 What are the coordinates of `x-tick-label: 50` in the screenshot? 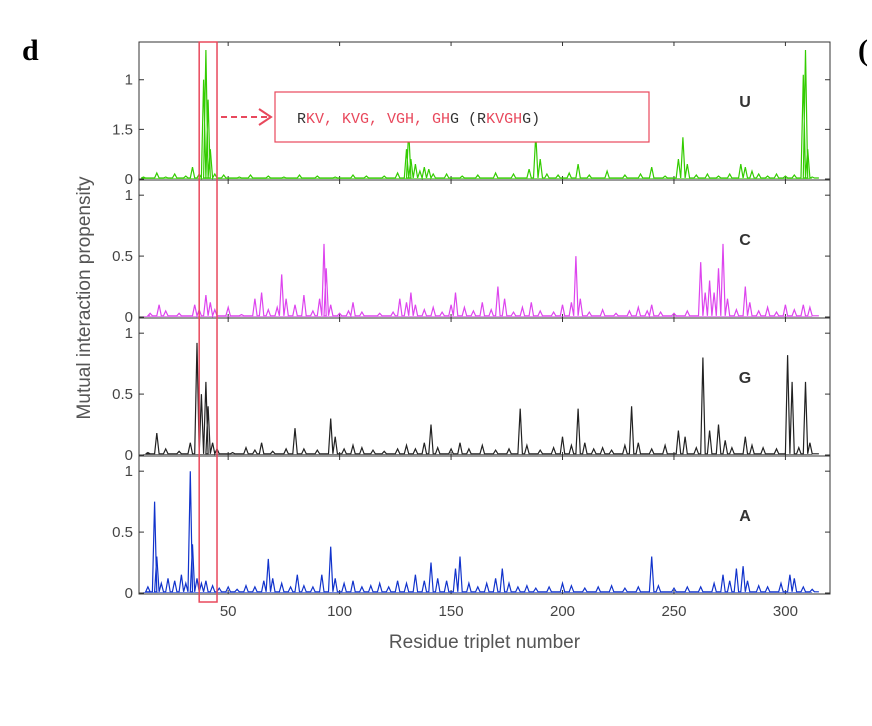 It's located at (228, 611).